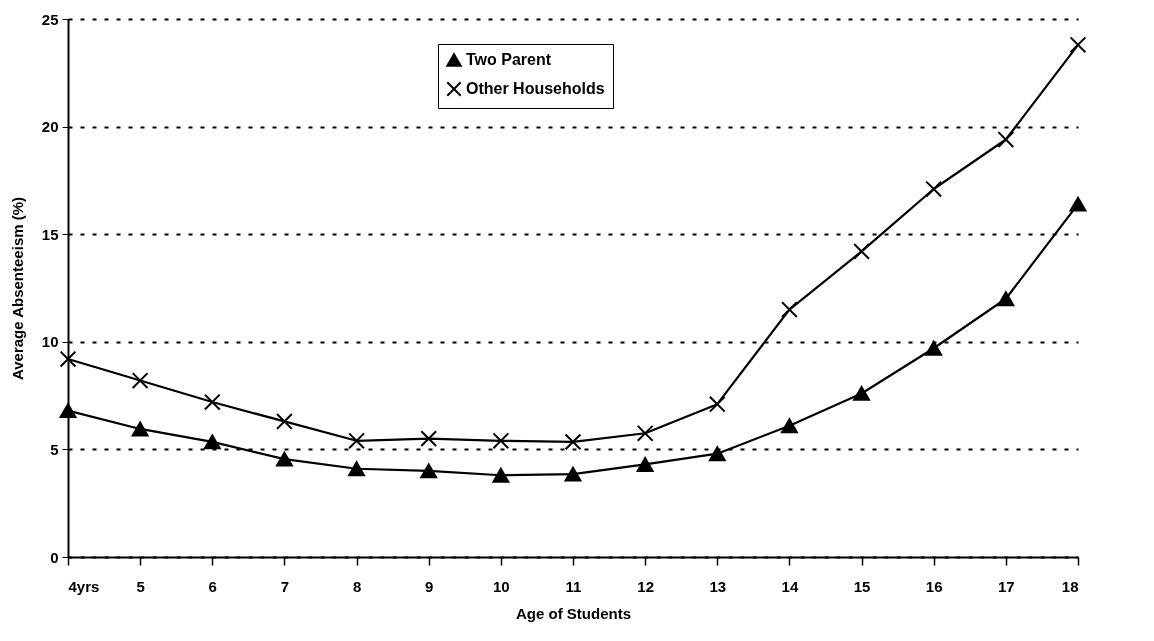  What do you see at coordinates (50, 19) in the screenshot?
I see `y-tick-label: 25` at bounding box center [50, 19].